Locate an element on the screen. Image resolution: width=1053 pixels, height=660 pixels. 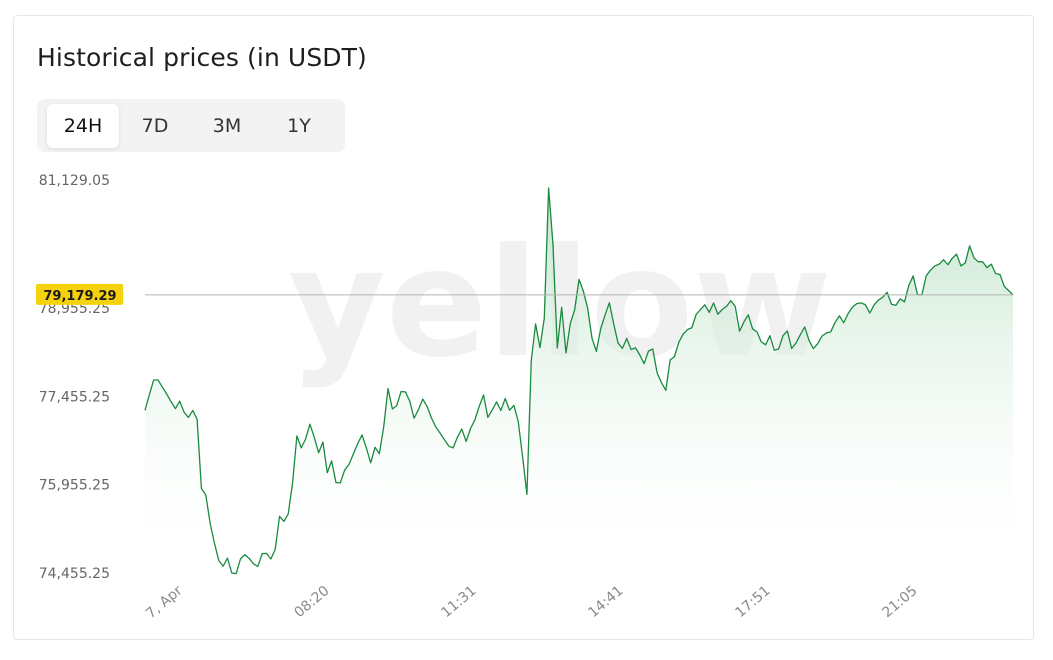
current-price-label: 79,179.29 is located at coordinates (79, 296).